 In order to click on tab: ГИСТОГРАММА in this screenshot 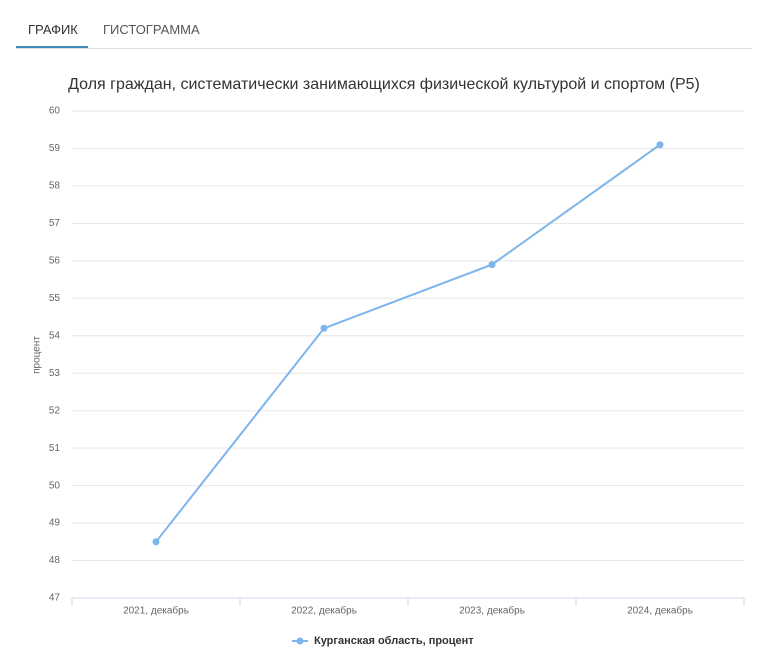, I will do `click(151, 29)`.